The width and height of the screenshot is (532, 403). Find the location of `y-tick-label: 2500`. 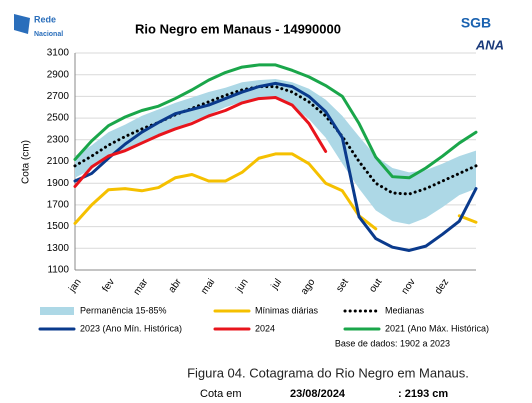

y-tick-label: 2500 is located at coordinates (58, 118).